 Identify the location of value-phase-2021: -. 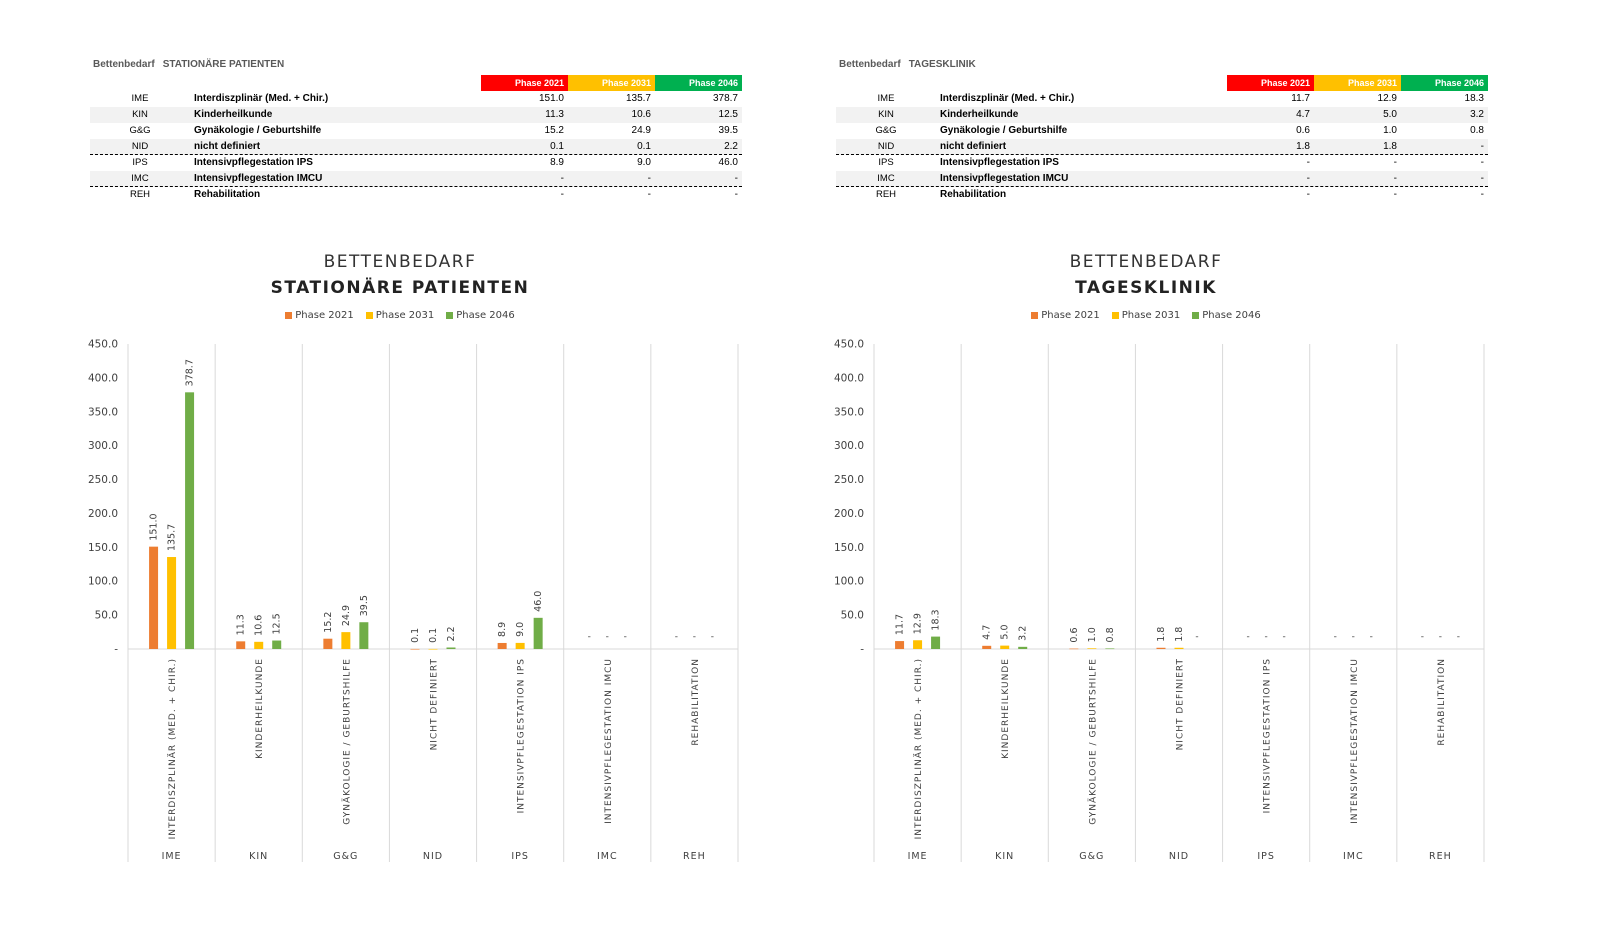
(1308, 194).